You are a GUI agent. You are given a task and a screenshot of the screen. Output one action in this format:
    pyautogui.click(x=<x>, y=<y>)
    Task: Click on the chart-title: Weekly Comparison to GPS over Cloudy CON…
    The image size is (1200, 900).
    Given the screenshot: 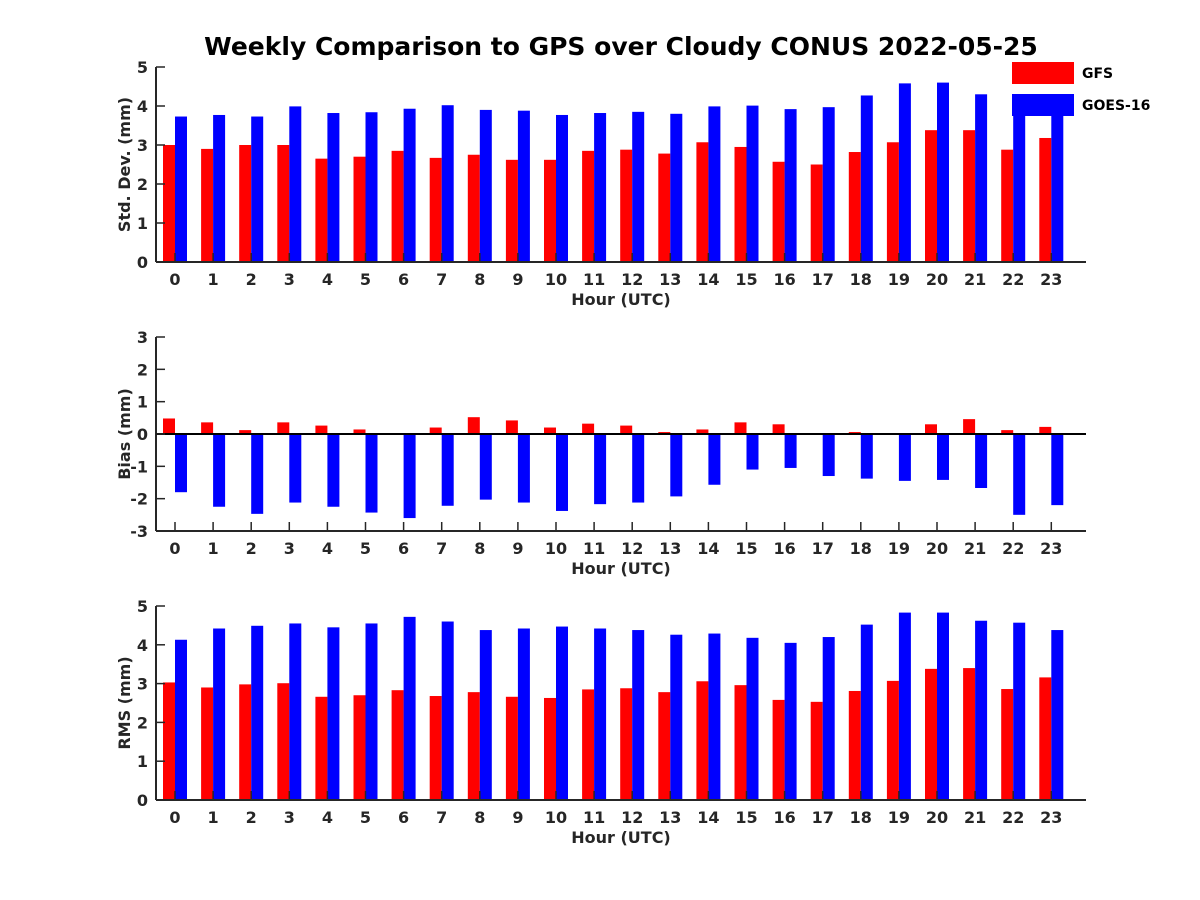 What is the action you would take?
    pyautogui.click(x=621, y=46)
    